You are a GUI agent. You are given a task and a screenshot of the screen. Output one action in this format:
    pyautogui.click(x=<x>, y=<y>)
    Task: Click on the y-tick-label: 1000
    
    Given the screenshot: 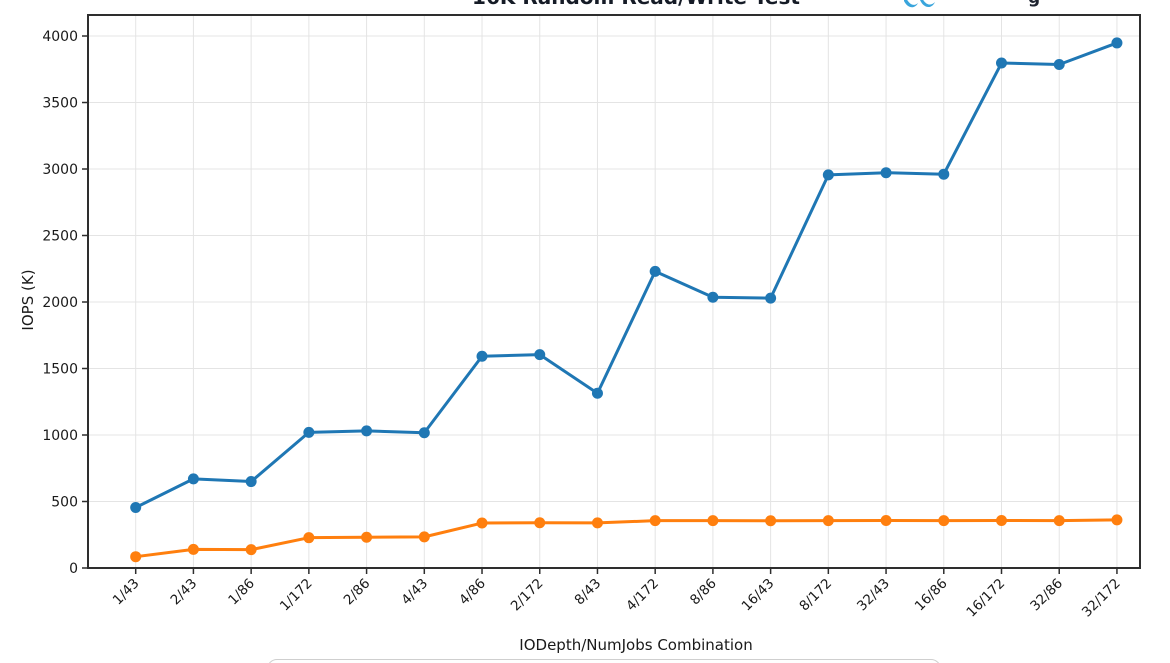 What is the action you would take?
    pyautogui.click(x=60, y=436)
    